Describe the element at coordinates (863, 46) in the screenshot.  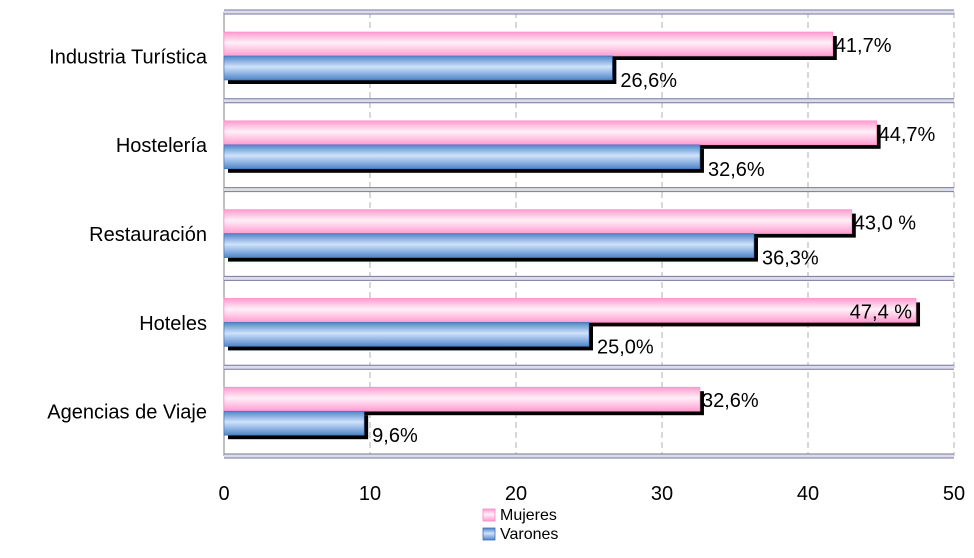
I see `data-label-mujeres: 41,7%` at that location.